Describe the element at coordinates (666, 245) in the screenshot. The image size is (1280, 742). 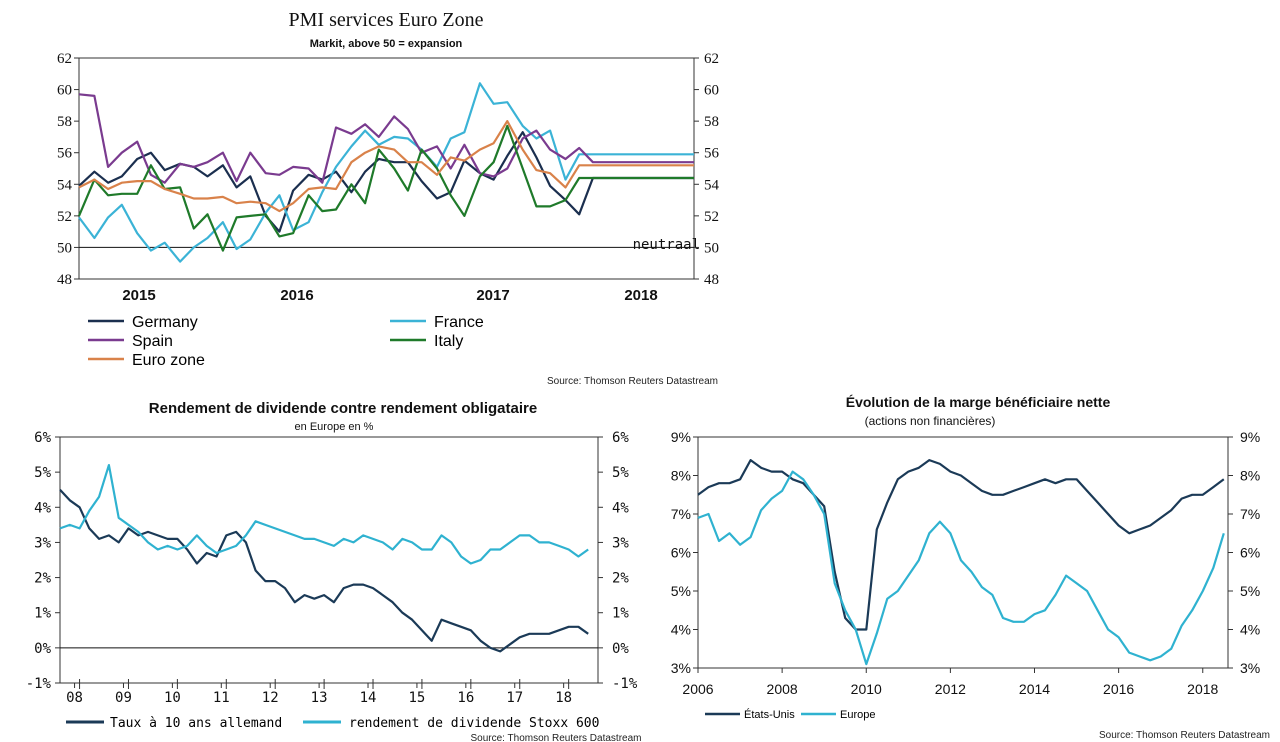
I see `chart1-neutral-label: neutraal` at that location.